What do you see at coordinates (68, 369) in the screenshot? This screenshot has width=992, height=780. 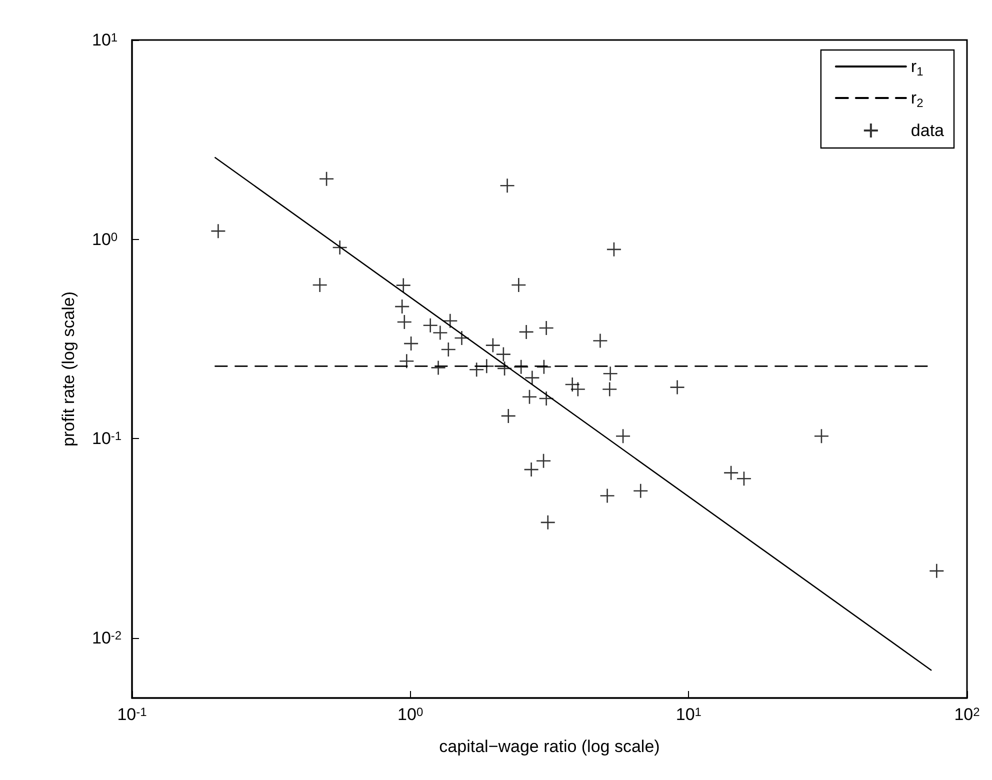 I see `y-axis-title: profit rate (log scale)` at bounding box center [68, 369].